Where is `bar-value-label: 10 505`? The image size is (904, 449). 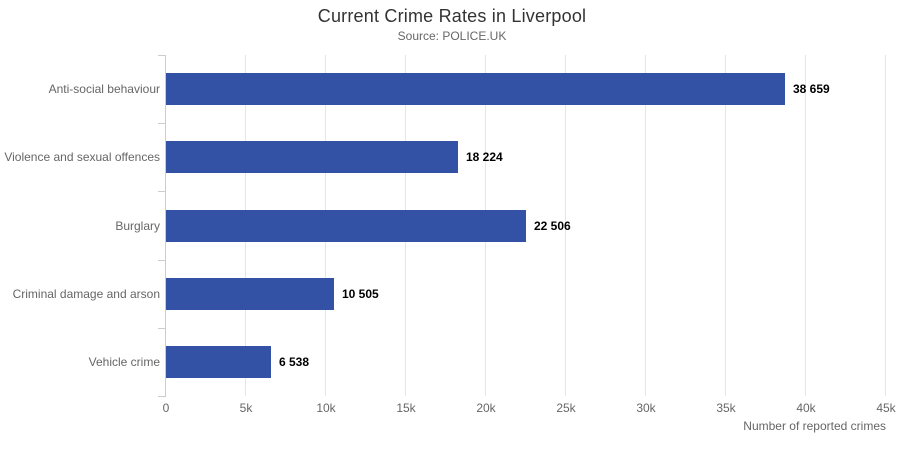
bar-value-label: 10 505 is located at coordinates (360, 294).